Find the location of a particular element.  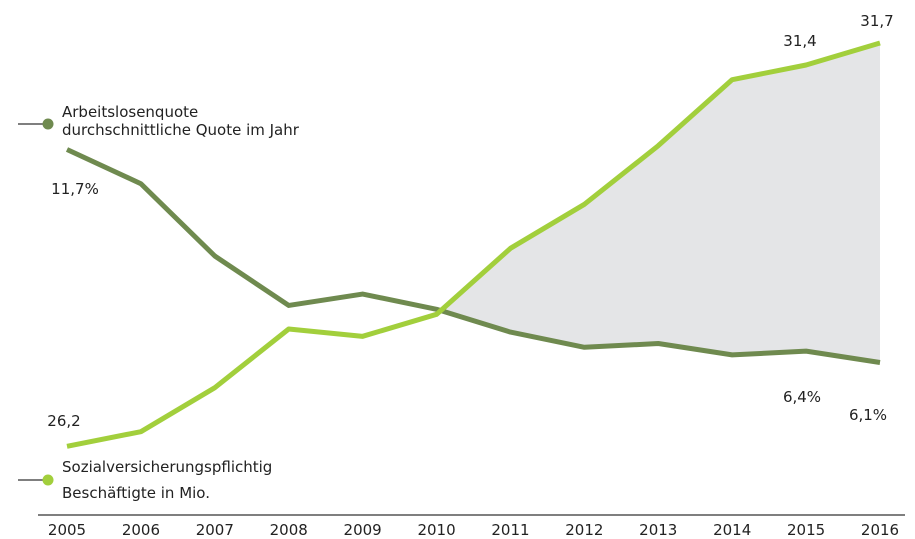

x-tick-label: 2011 is located at coordinates (510, 530).